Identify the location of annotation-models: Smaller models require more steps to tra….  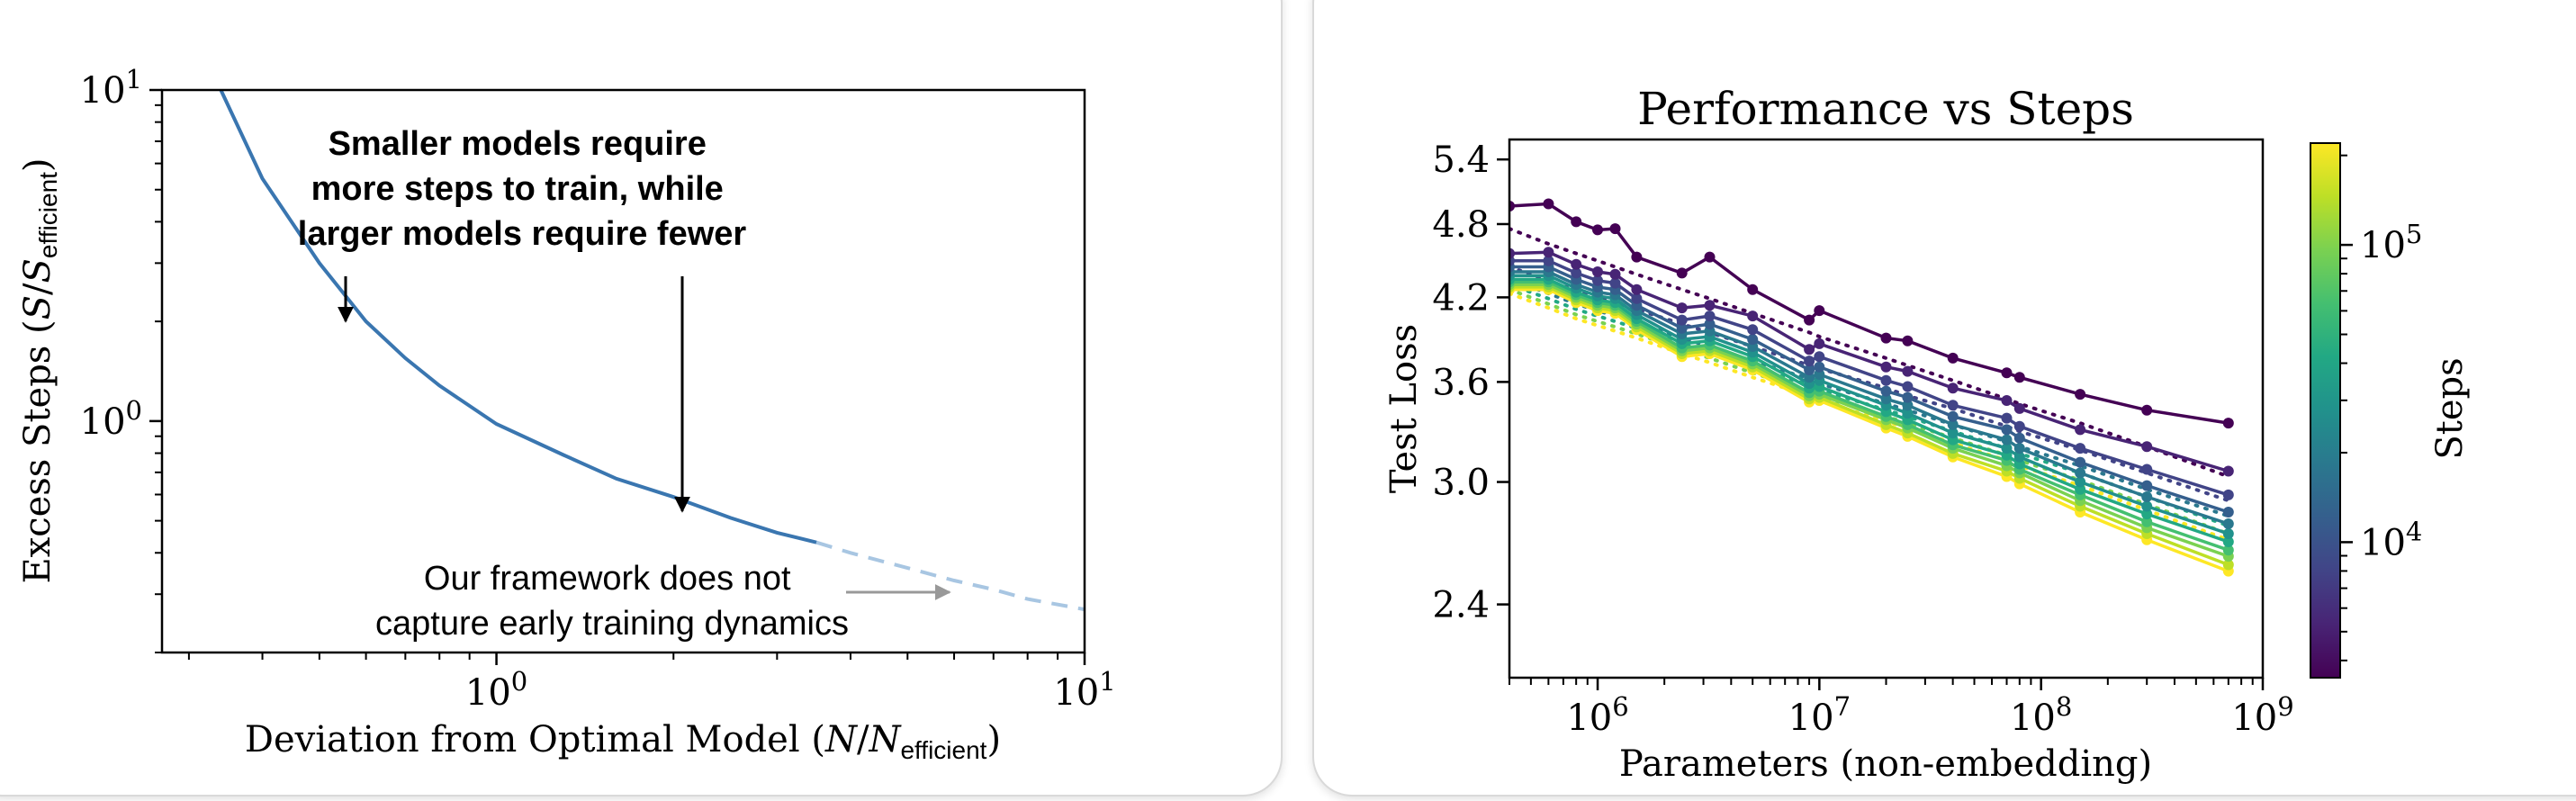
(522, 189).